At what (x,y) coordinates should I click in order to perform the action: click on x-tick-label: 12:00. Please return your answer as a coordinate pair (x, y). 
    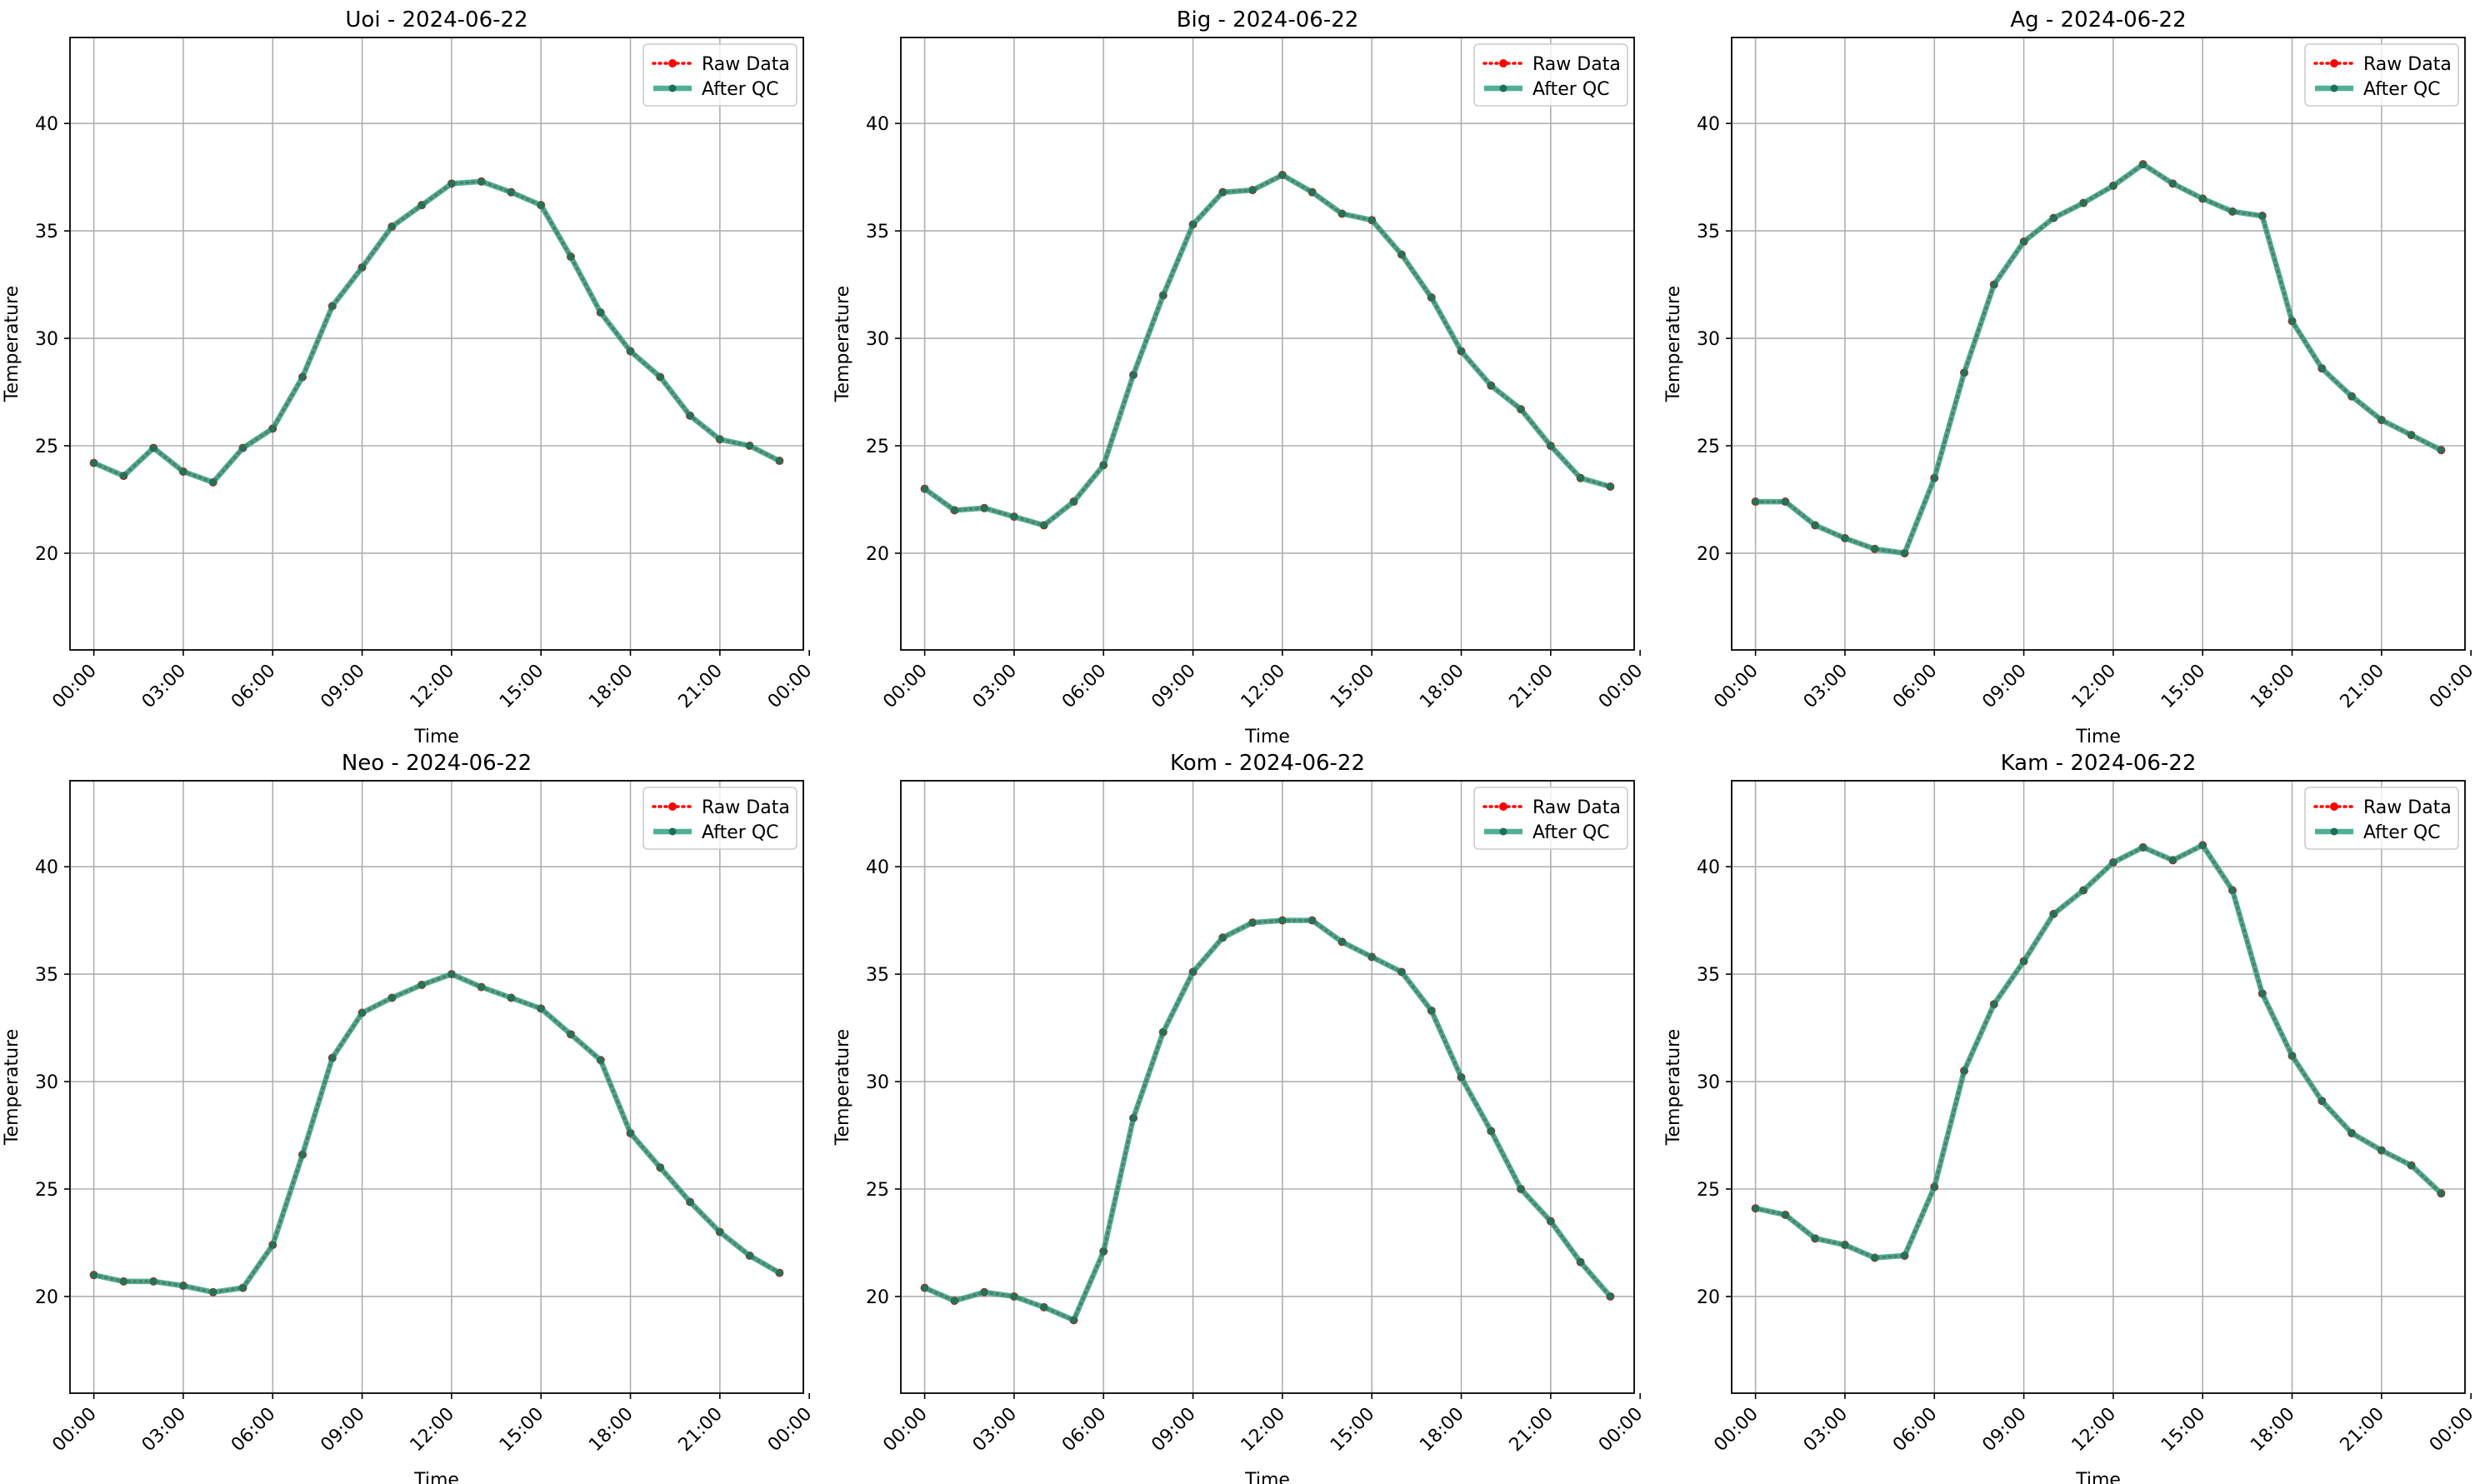
    Looking at the image, I should click on (2094, 1430).